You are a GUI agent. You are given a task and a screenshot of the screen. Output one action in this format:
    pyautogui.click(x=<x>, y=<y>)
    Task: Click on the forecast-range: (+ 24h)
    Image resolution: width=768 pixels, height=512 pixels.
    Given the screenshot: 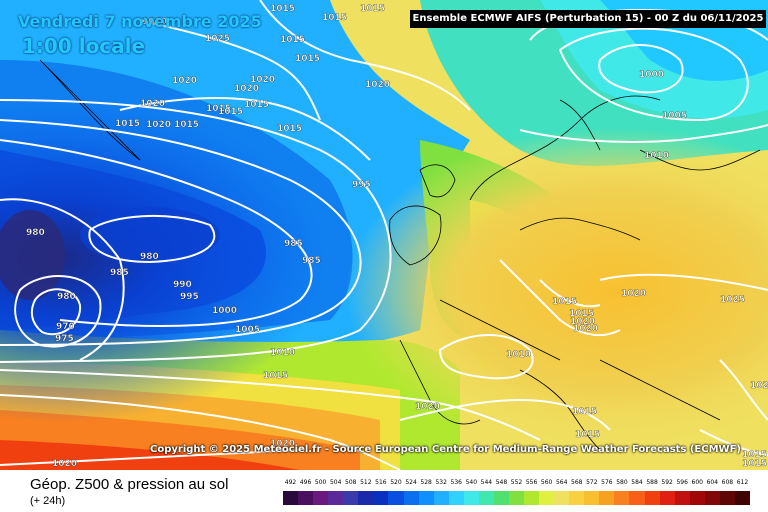 What is the action you would take?
    pyautogui.click(x=48, y=501)
    